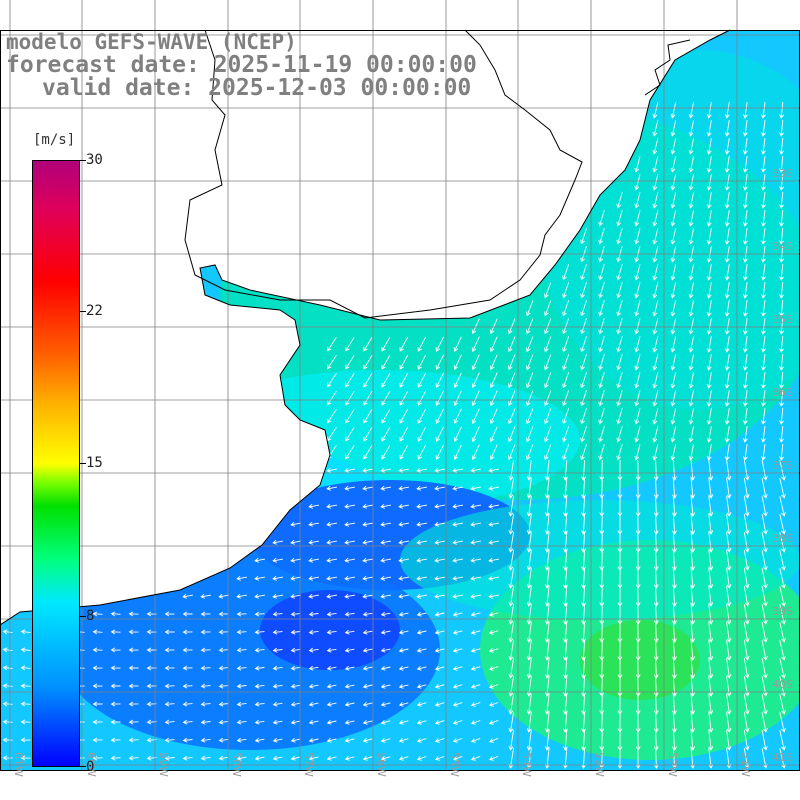 This screenshot has width=800, height=800. Describe the element at coordinates (600, 560) in the screenshot. I see `speed-patch-east` at that location.